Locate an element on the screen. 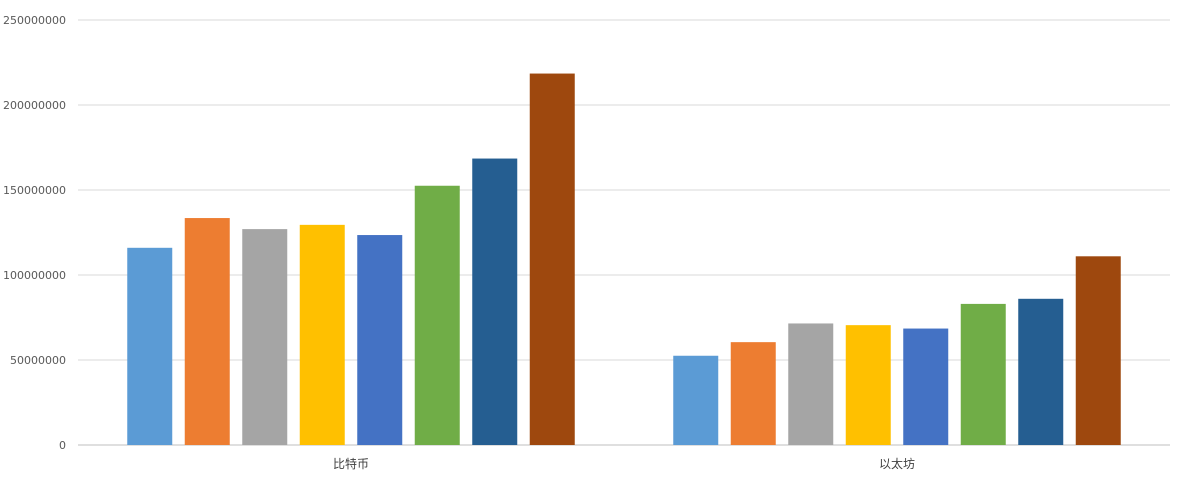 Image resolution: width=1187 pixels, height=487 pixels. bar-4-bitcoin is located at coordinates (322, 334).